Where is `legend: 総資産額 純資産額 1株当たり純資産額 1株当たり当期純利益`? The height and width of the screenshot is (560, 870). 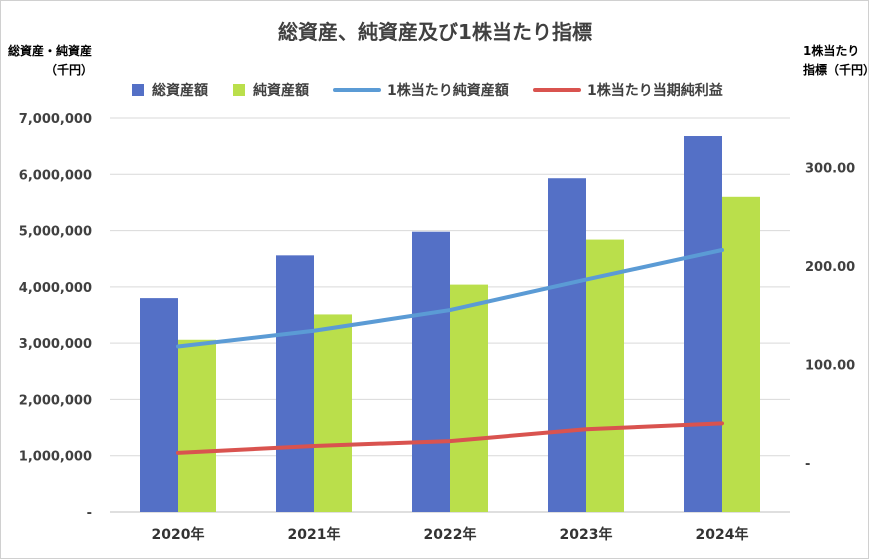 legend: 総資産額 純資産額 1株当たり純資産額 1株当たり当期純利益 is located at coordinates (427, 90).